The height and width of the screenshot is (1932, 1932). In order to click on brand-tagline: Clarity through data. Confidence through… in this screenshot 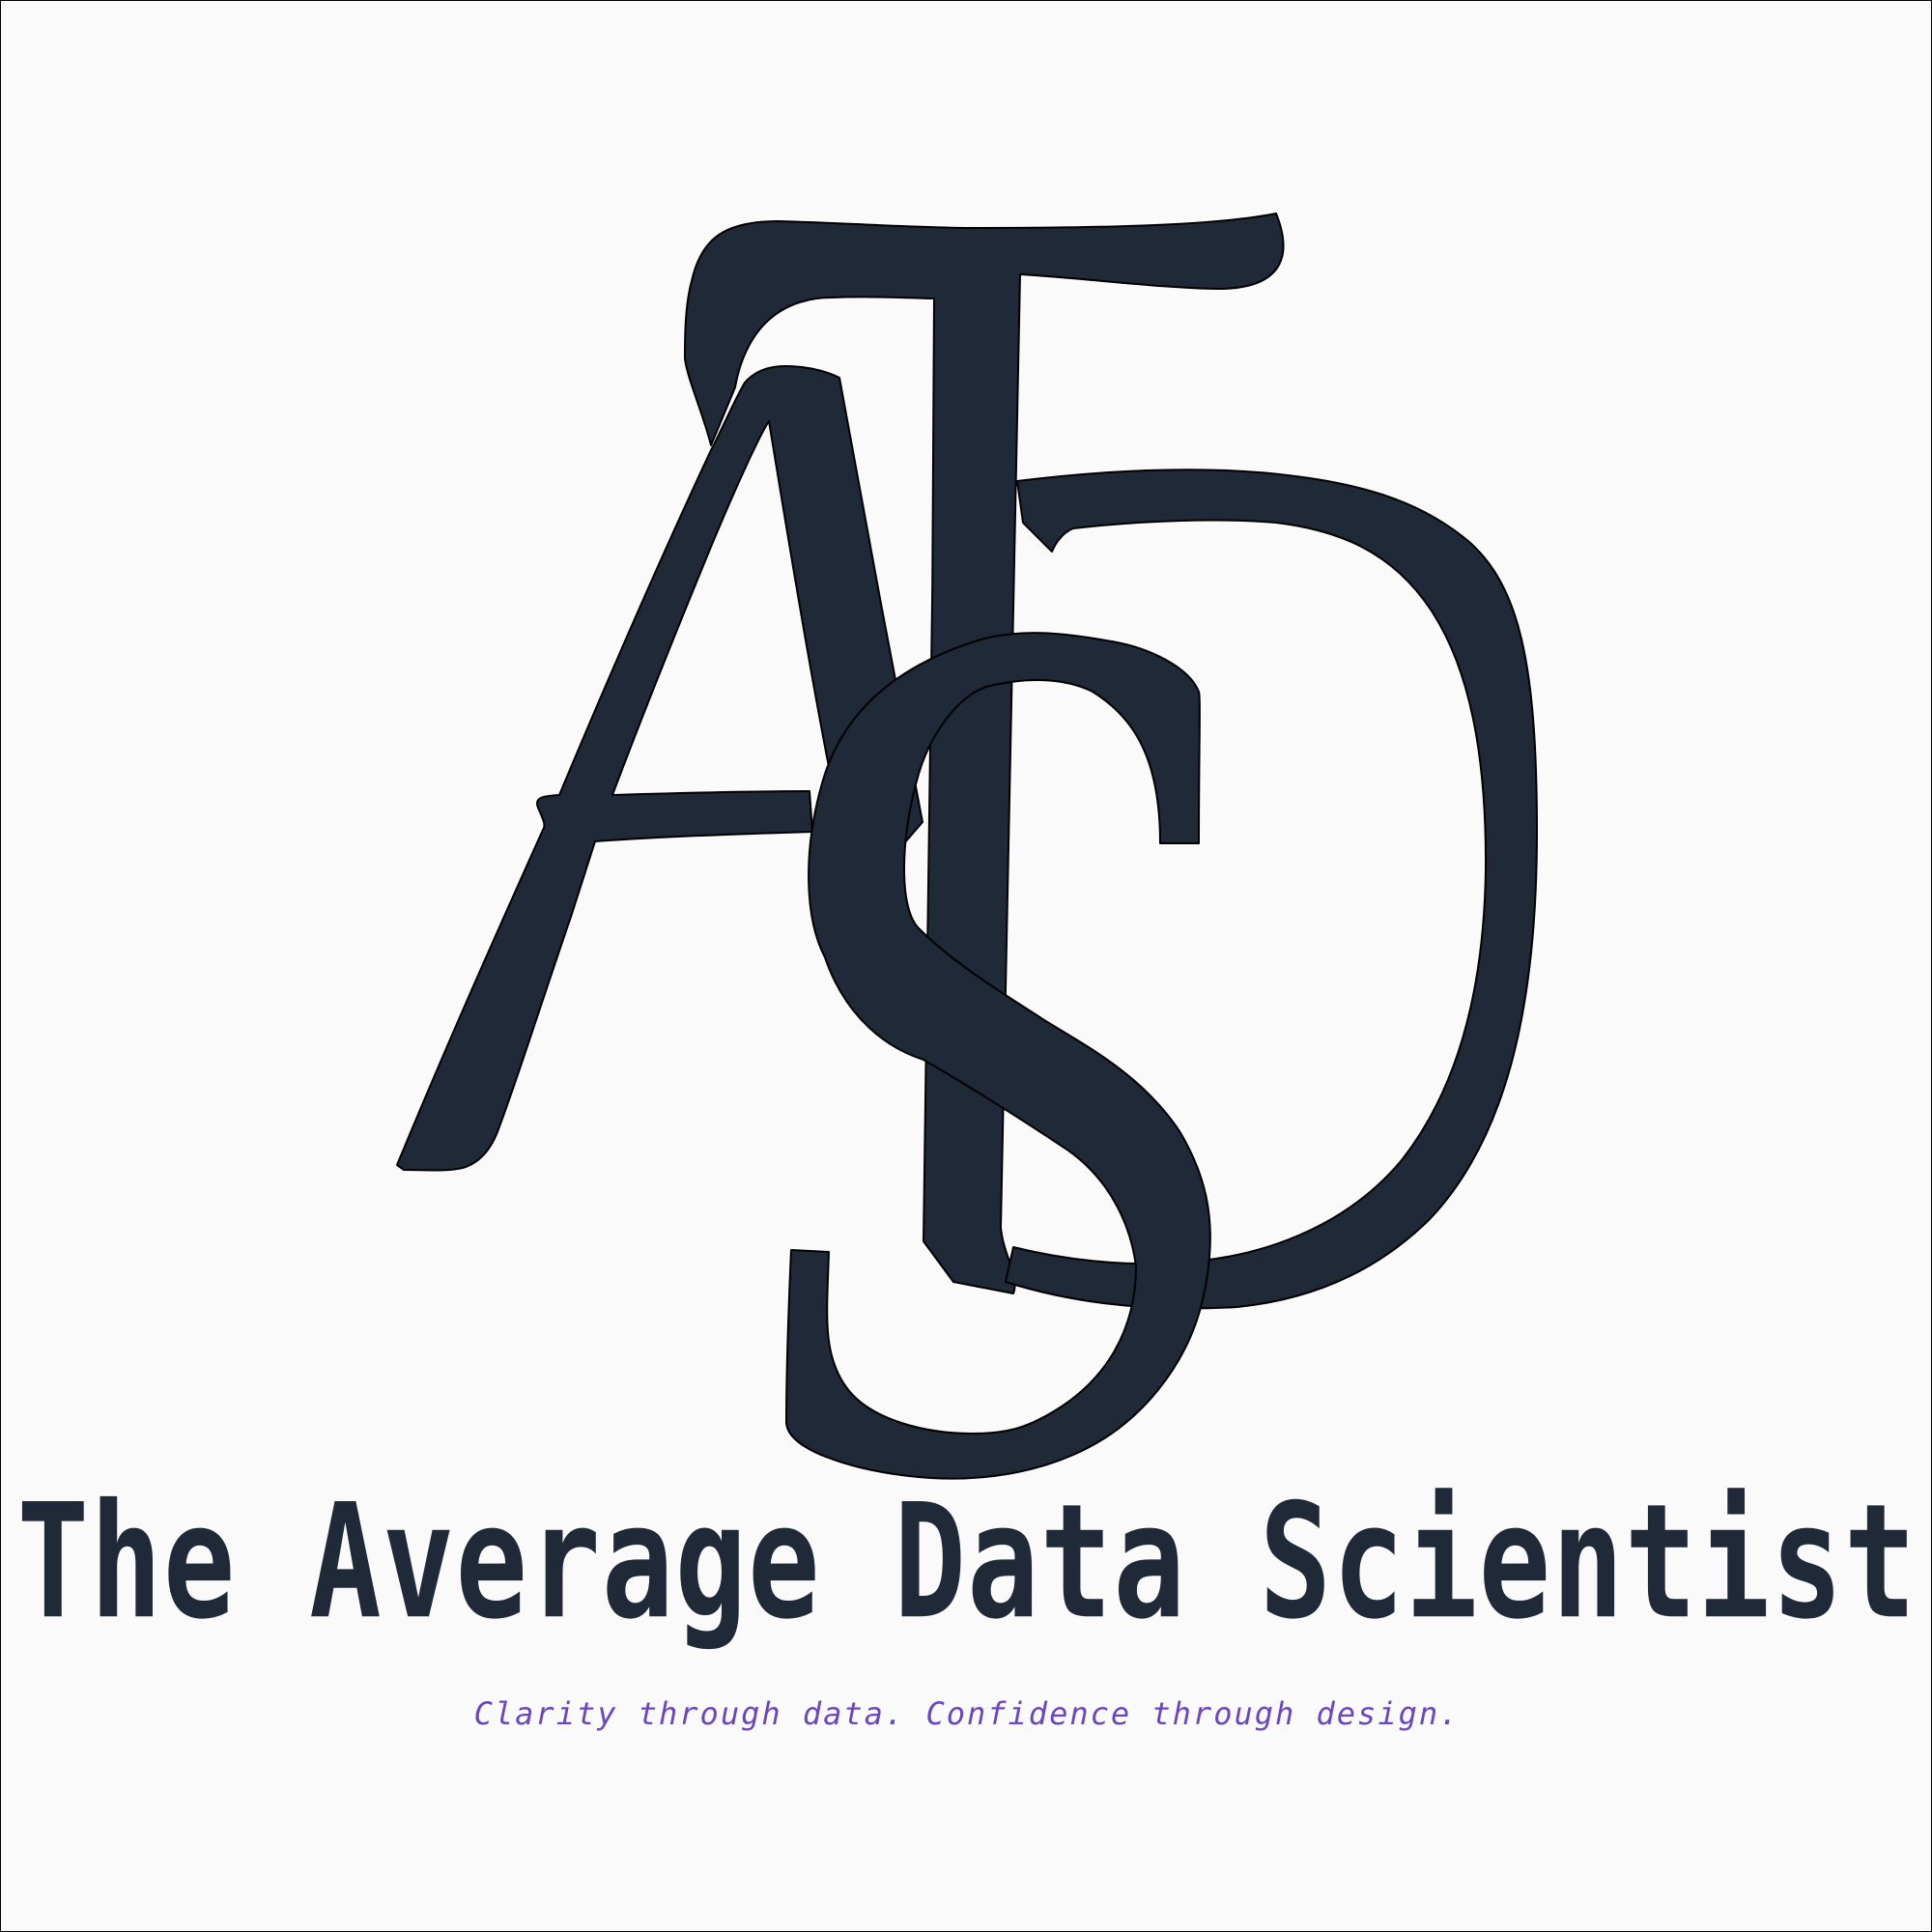, I will do `click(967, 1713)`.